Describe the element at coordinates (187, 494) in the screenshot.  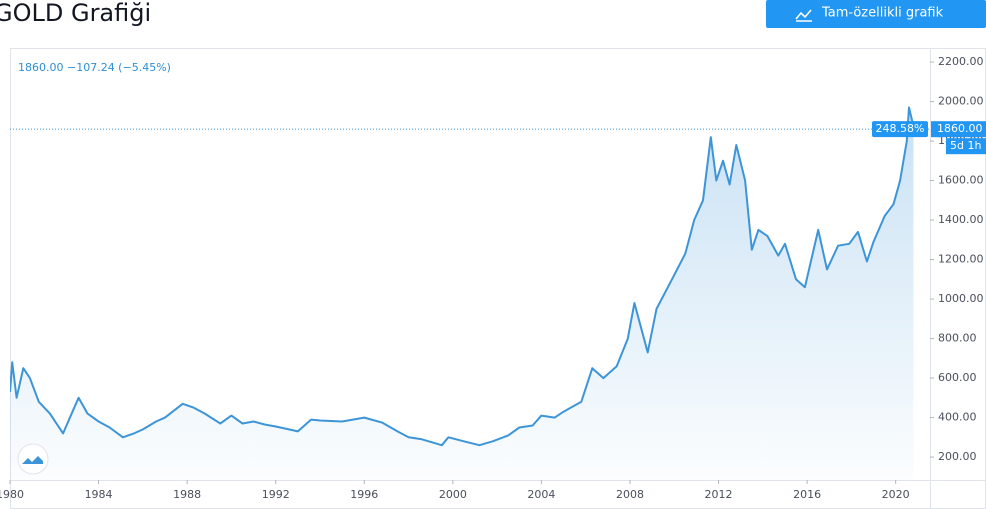
I see `x-tick-label: 1988` at that location.